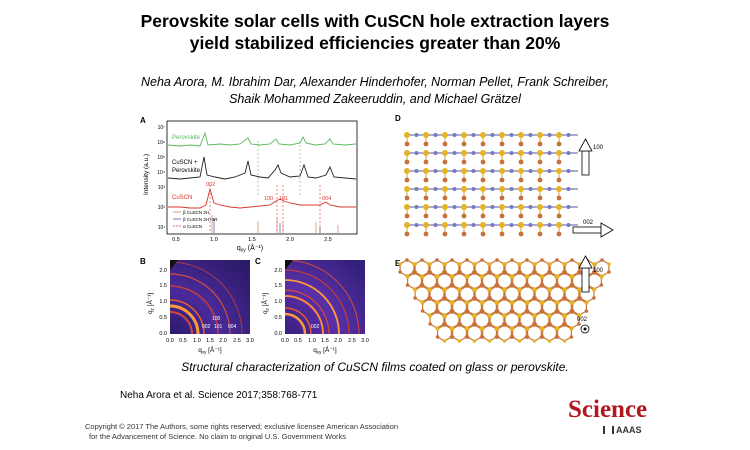 The width and height of the screenshot is (750, 450). Describe the element at coordinates (262, 198) in the screenshot. I see `cuscn-spectrum` at that location.